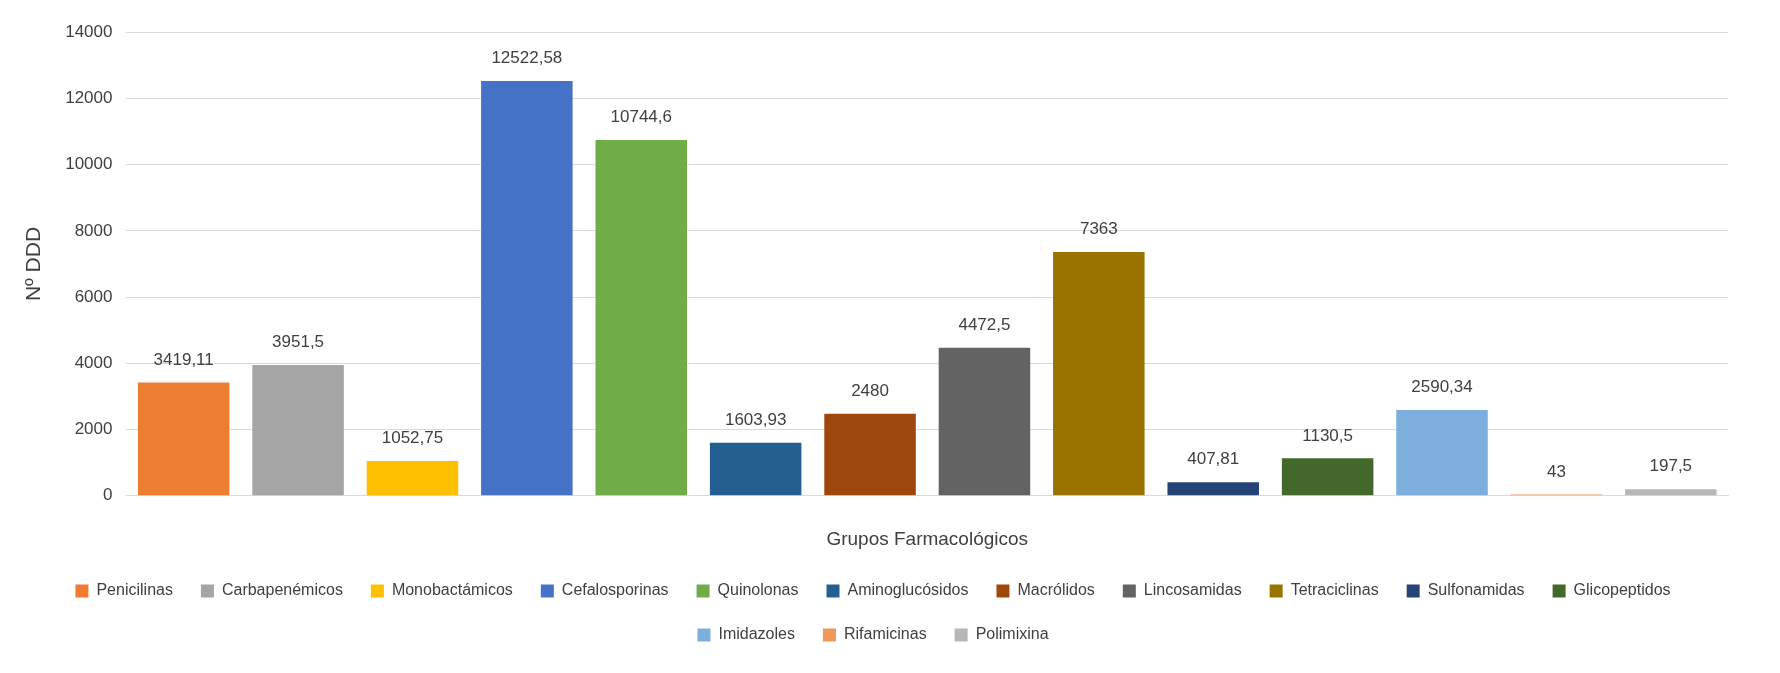 The height and width of the screenshot is (673, 1780). I want to click on data-label: 3419,11, so click(183, 359).